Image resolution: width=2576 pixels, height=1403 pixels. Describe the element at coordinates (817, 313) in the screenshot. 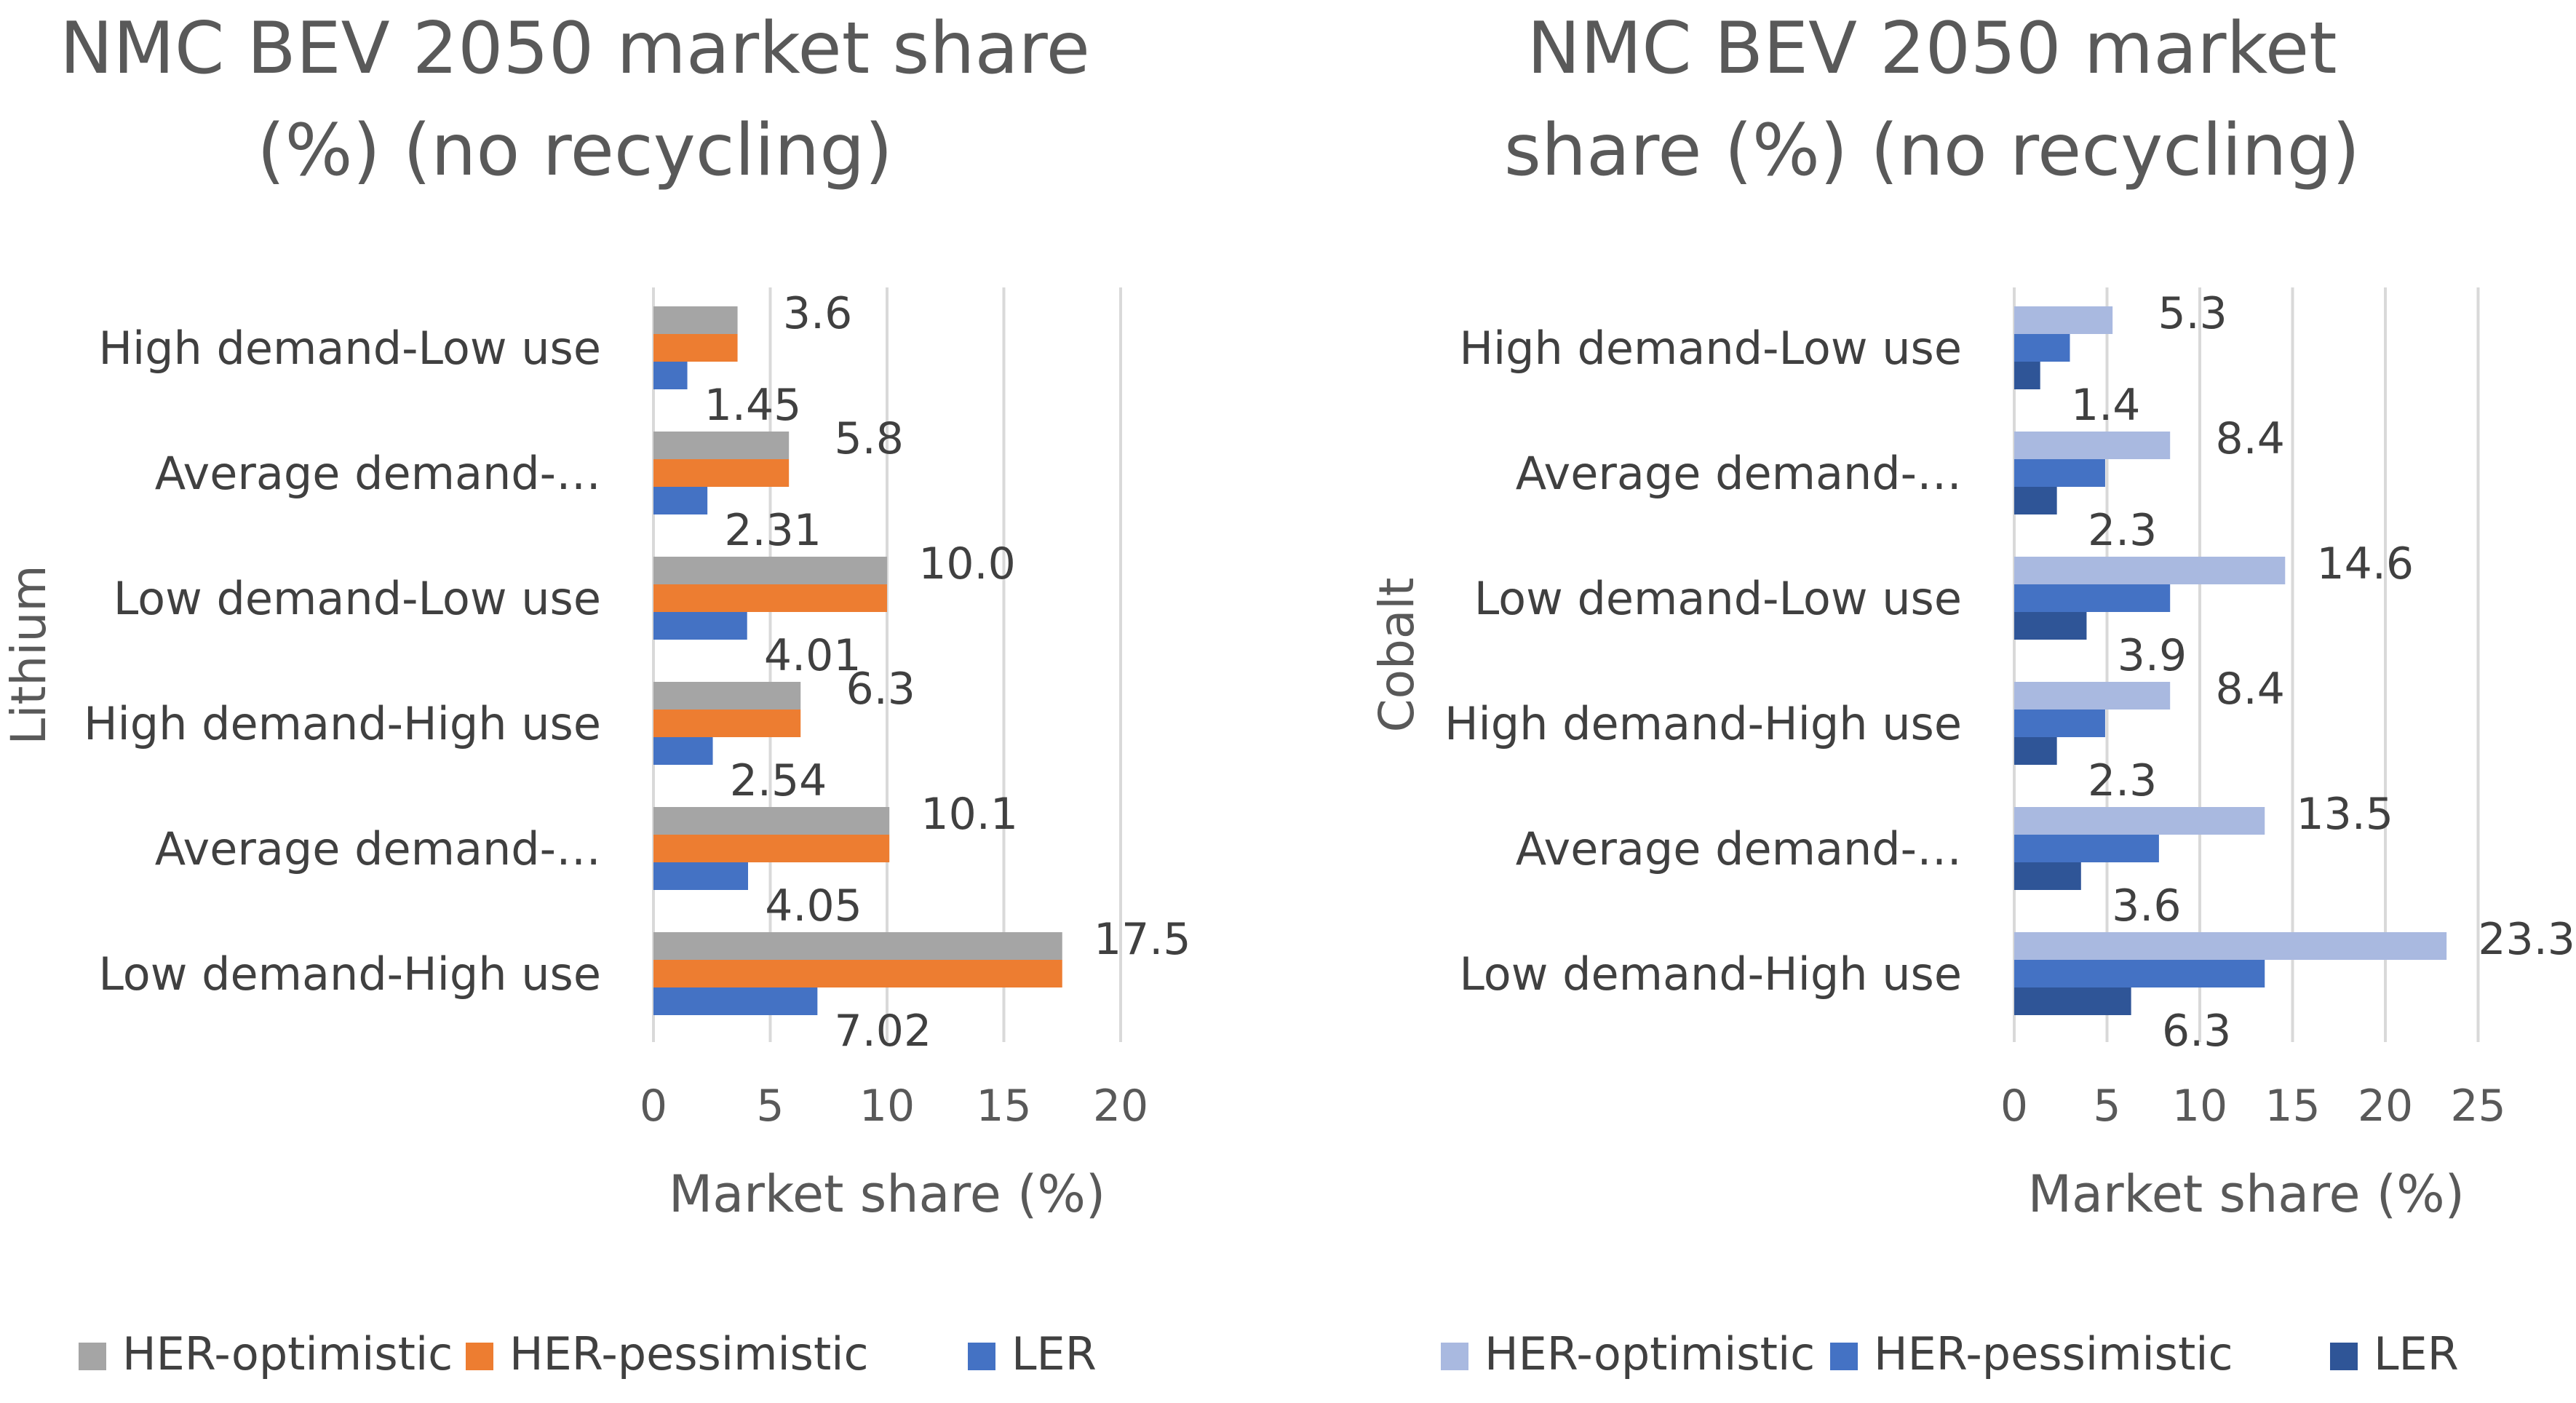

I see `data-label-top: 3.6` at that location.